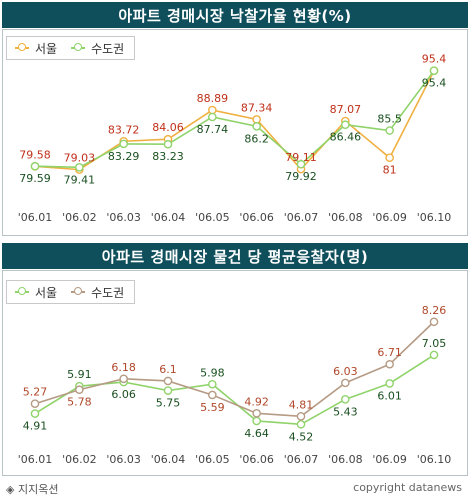  I want to click on chart1-title: 아파트 경매시장 낙찰가율 현황(%), so click(235, 15).